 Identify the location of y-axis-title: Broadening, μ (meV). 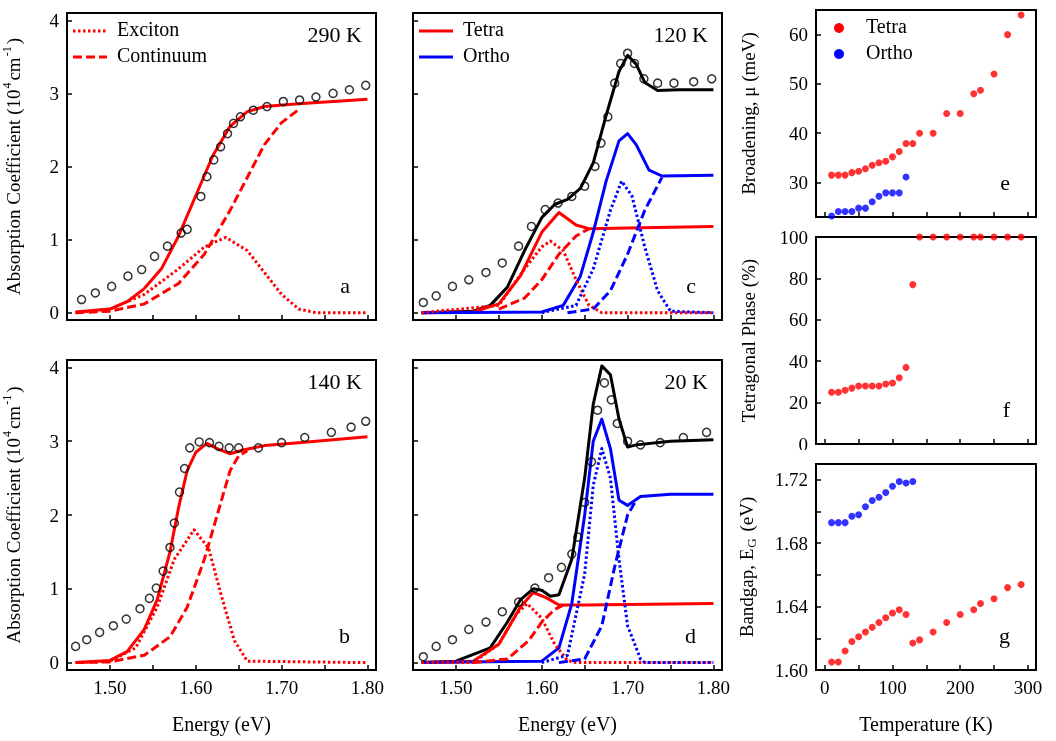
(749, 113).